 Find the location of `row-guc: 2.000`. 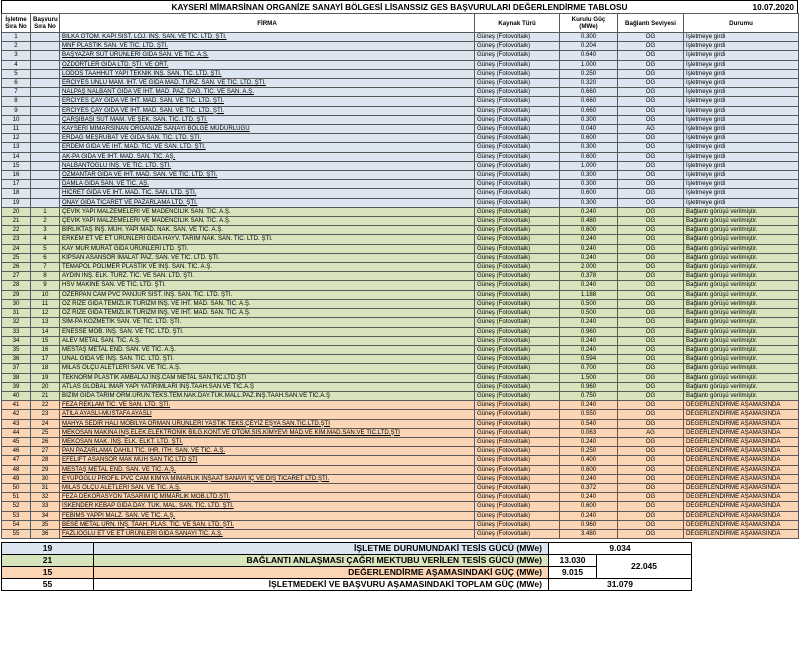

row-guc: 2.000 is located at coordinates (588, 267).